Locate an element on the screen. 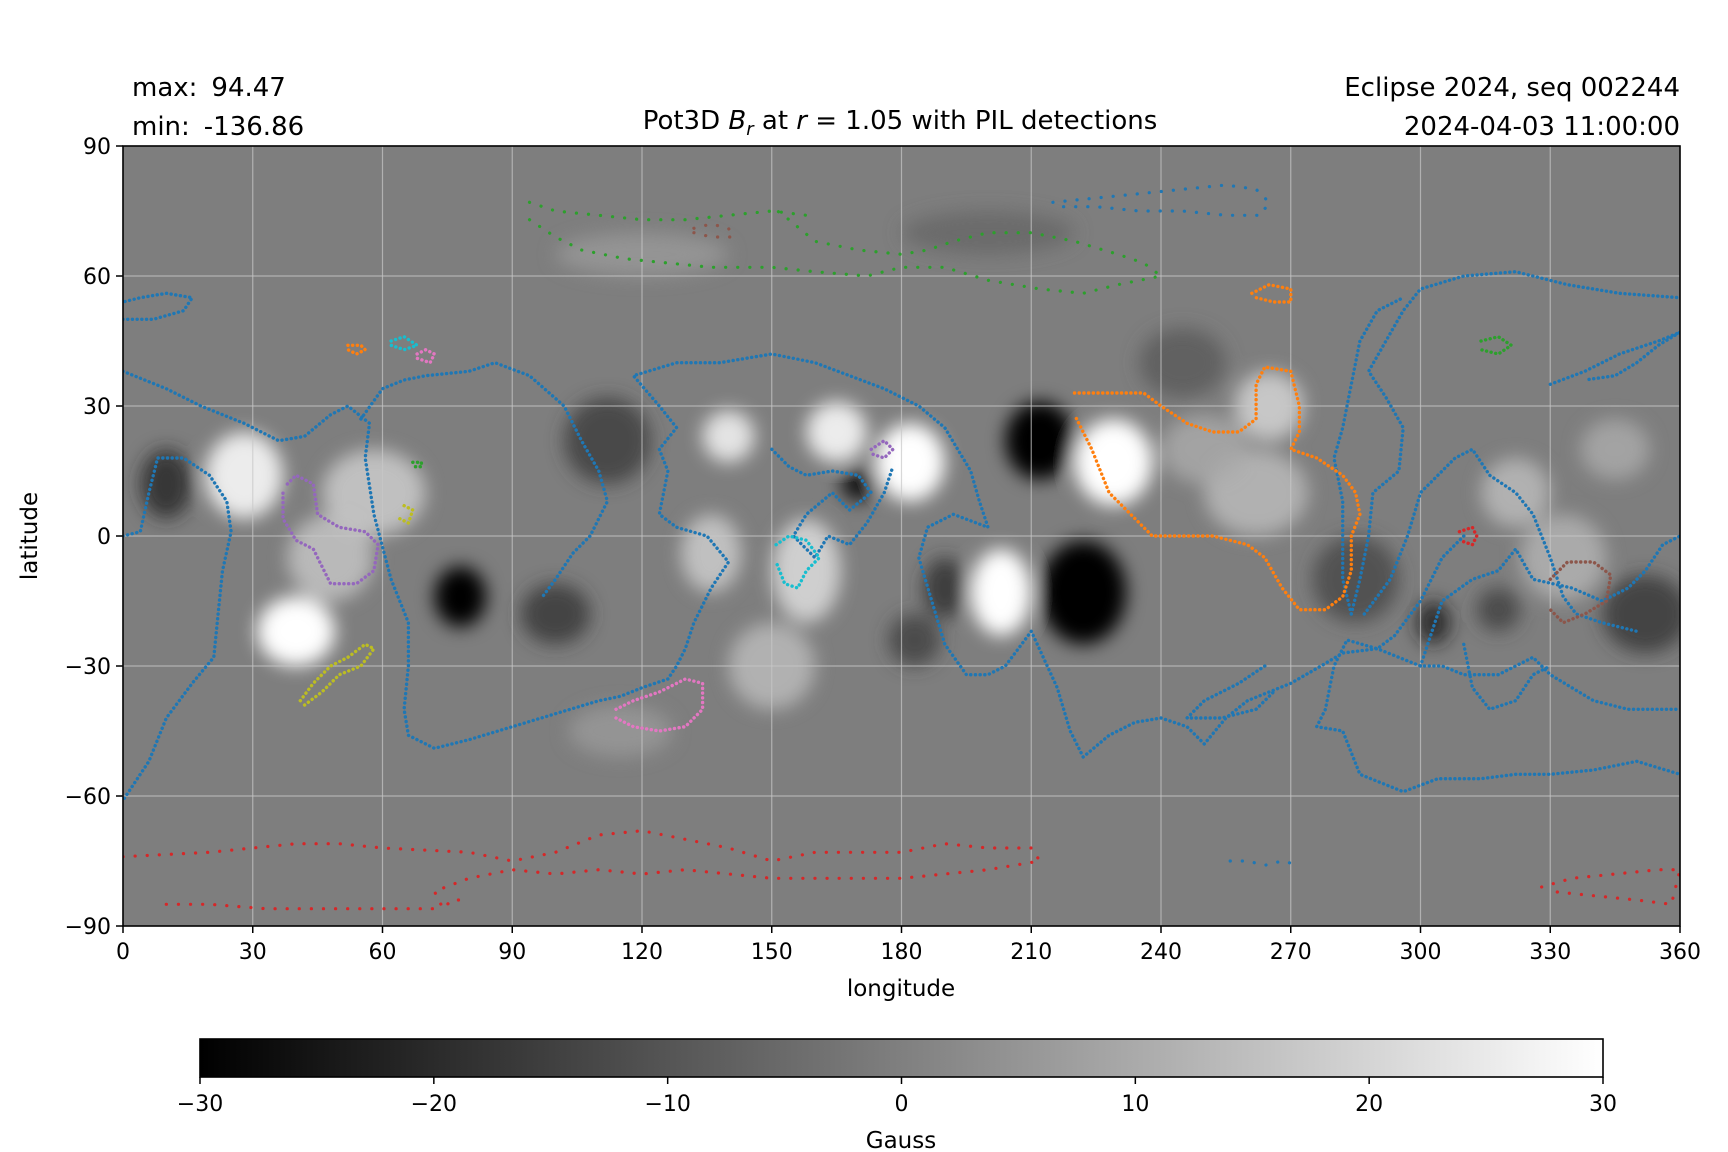 The height and width of the screenshot is (1152, 1728). colorbar-tick-label: −10 is located at coordinates (667, 1104).